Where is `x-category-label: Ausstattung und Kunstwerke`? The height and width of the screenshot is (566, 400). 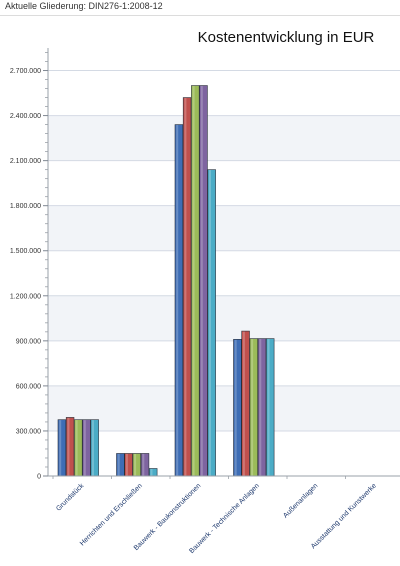 x-category-label: Ausstattung und Kunstwerke is located at coordinates (344, 516).